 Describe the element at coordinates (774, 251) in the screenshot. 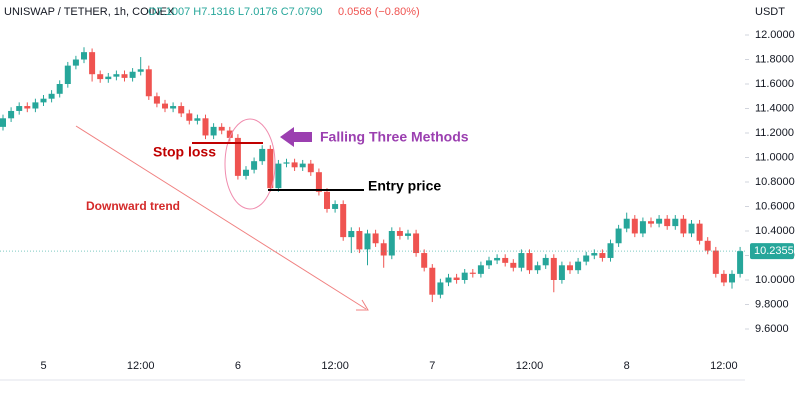

I see `last-price-label: 10.2355` at that location.